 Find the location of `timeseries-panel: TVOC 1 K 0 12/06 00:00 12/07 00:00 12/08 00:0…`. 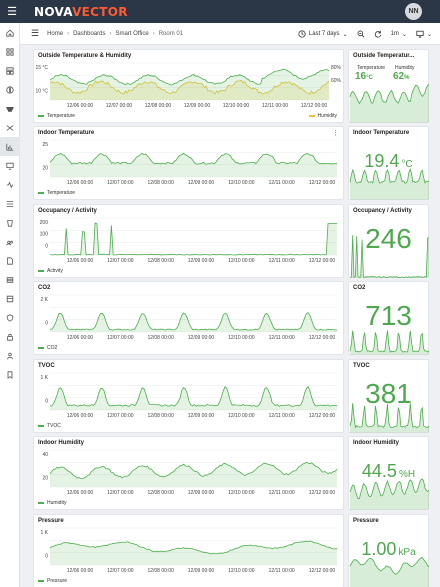

timeseries-panel: TVOC 1 K 0 12/06 00:00 12/07 00:00 12/08 00:0… is located at coordinates (188, 396).